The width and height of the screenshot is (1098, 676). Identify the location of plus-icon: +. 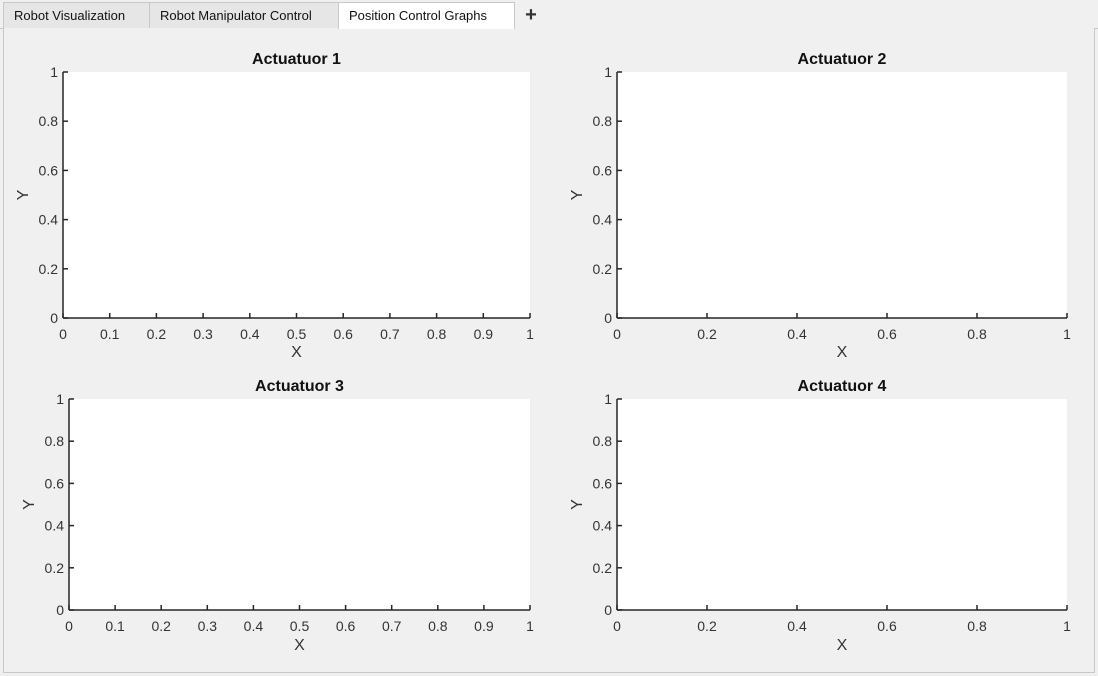
(531, 15).